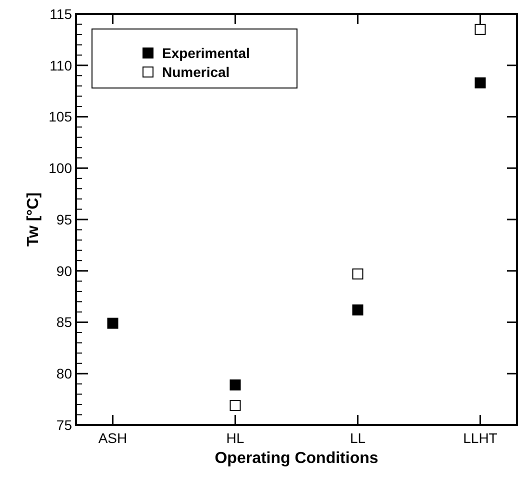 Image resolution: width=531 pixels, height=477 pixels. I want to click on legend-label: Experimental, so click(206, 52).